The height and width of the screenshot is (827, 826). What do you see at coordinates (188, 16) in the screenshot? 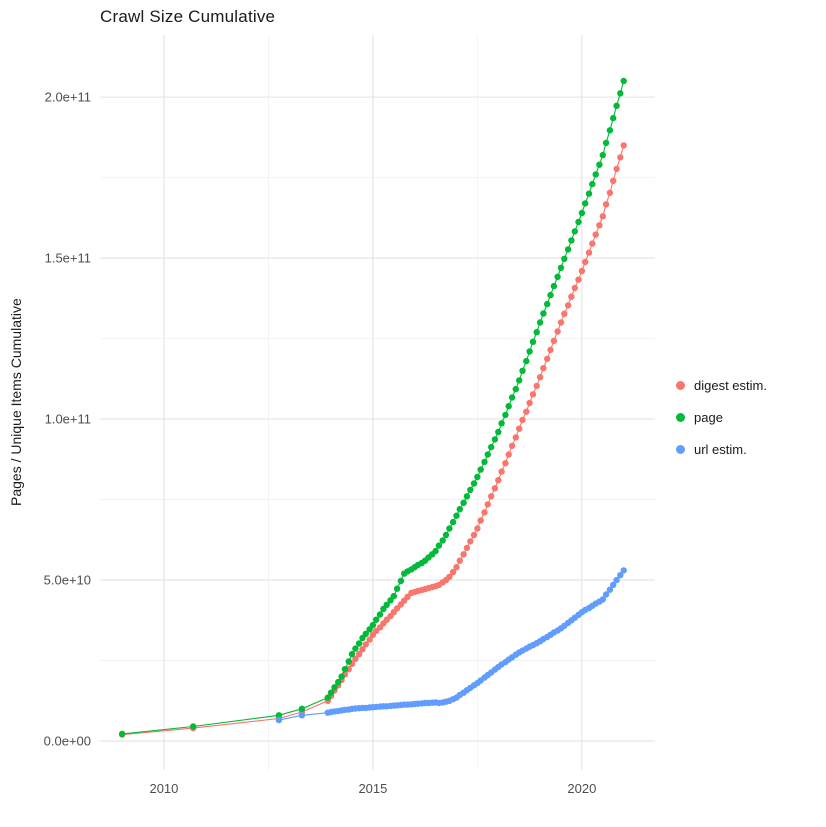
I see `chart-title: Crawl Size Cumulative` at bounding box center [188, 16].